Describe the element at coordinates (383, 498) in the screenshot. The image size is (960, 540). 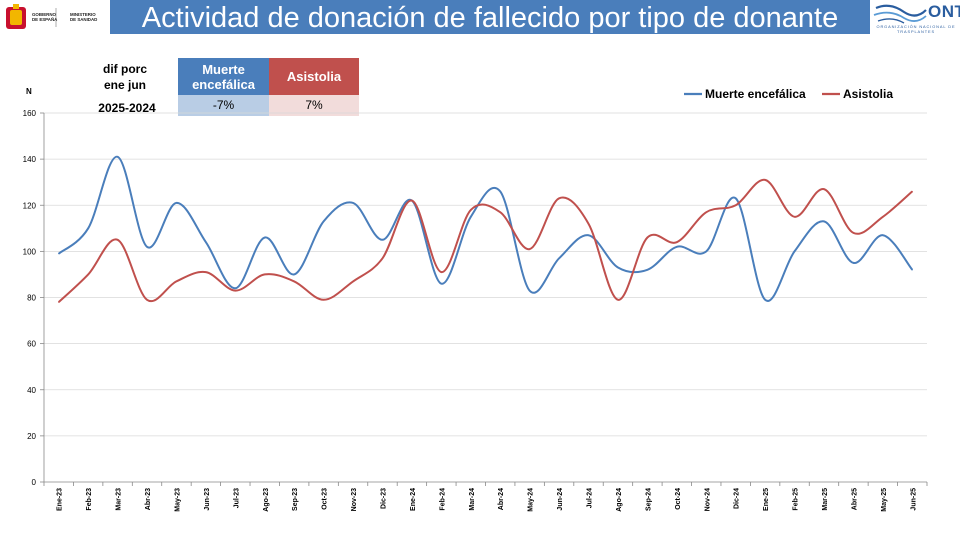
I see `x-tick-label: Dic-23` at that location.